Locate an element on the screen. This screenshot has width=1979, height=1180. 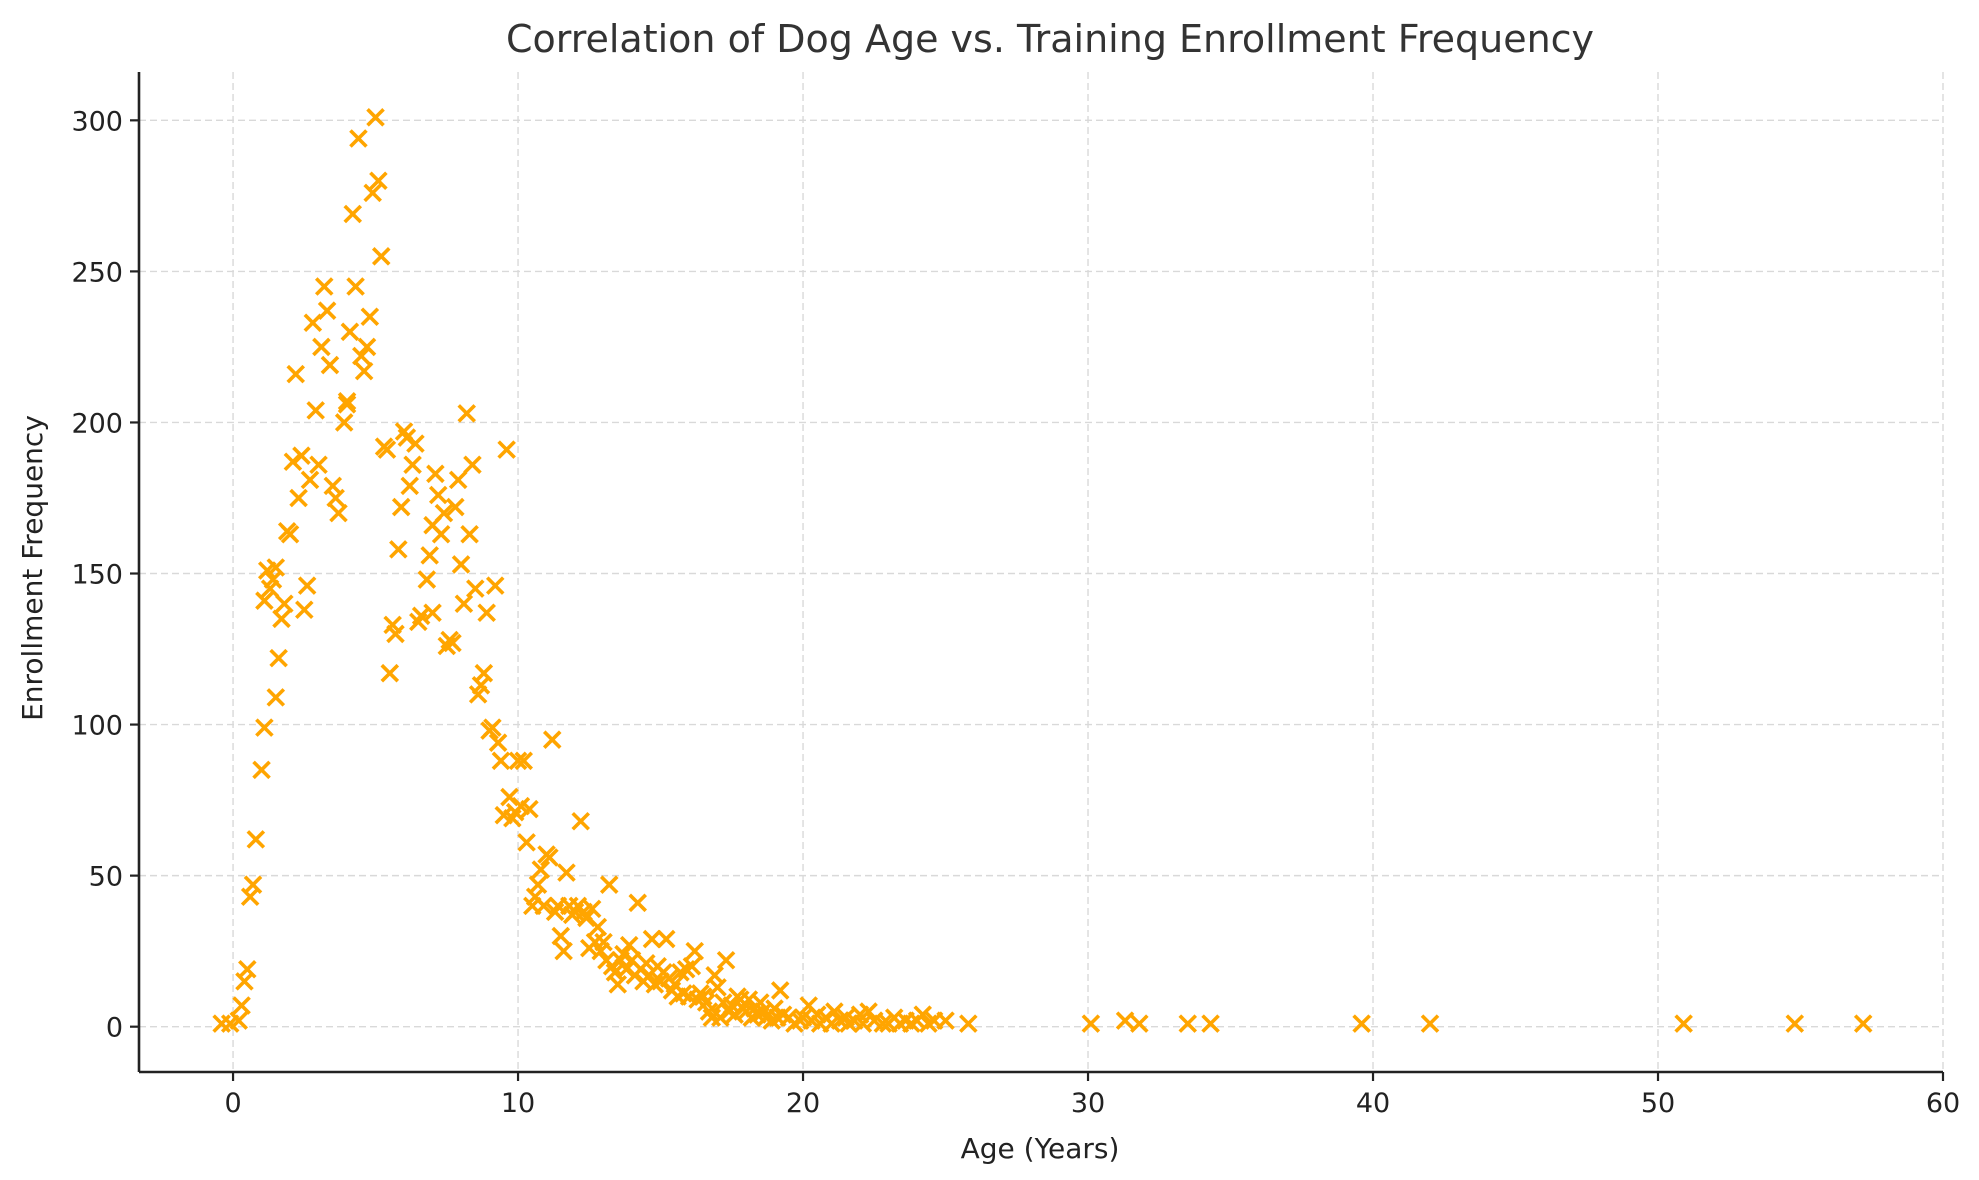
y-tick-label: 0 is located at coordinates (114, 1028).